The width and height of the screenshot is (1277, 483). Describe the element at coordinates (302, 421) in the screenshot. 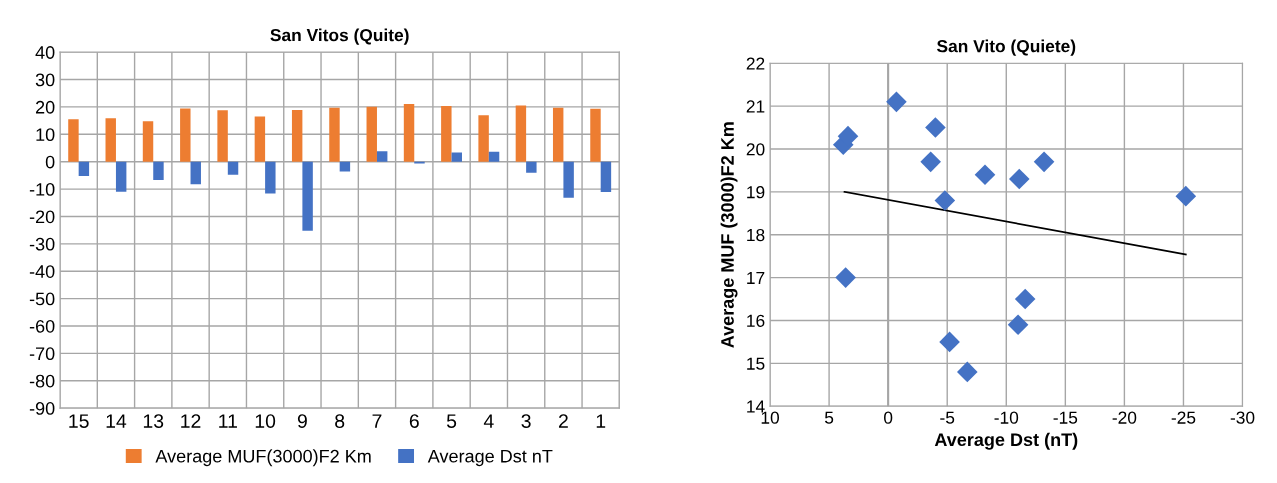

I see `x-tick-label: 9` at that location.